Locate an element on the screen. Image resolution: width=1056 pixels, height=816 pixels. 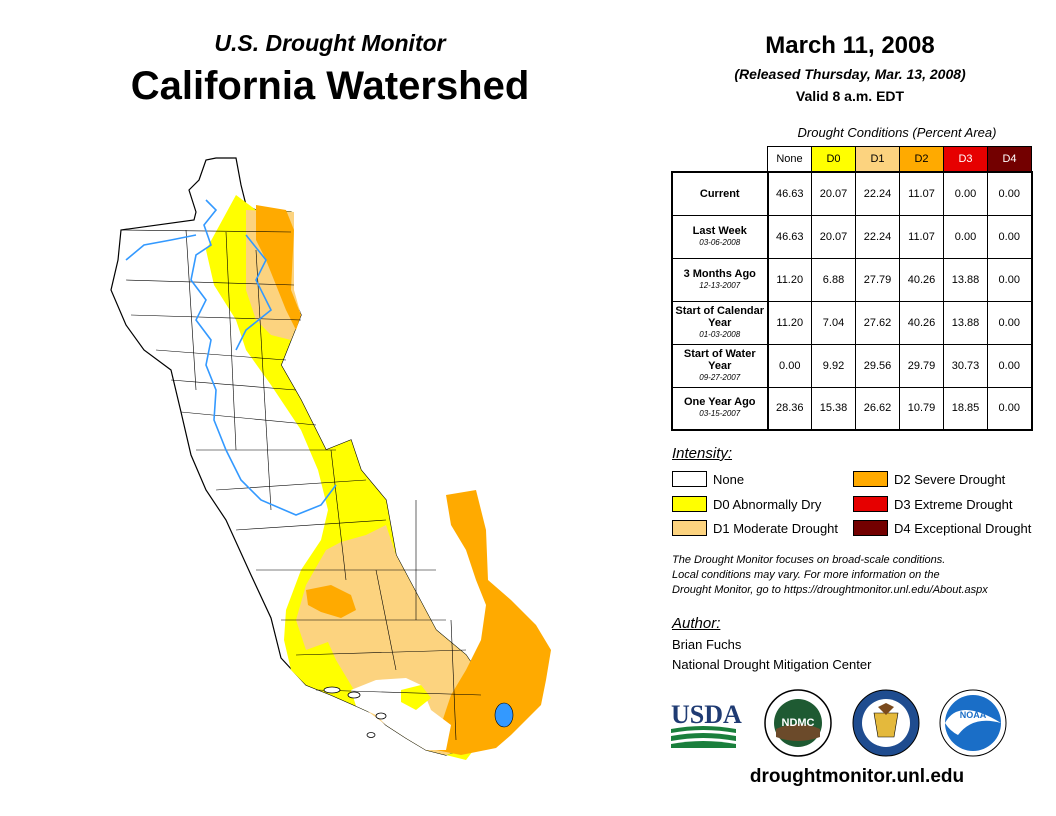
d2-region-central is located at coordinates (331, 601).